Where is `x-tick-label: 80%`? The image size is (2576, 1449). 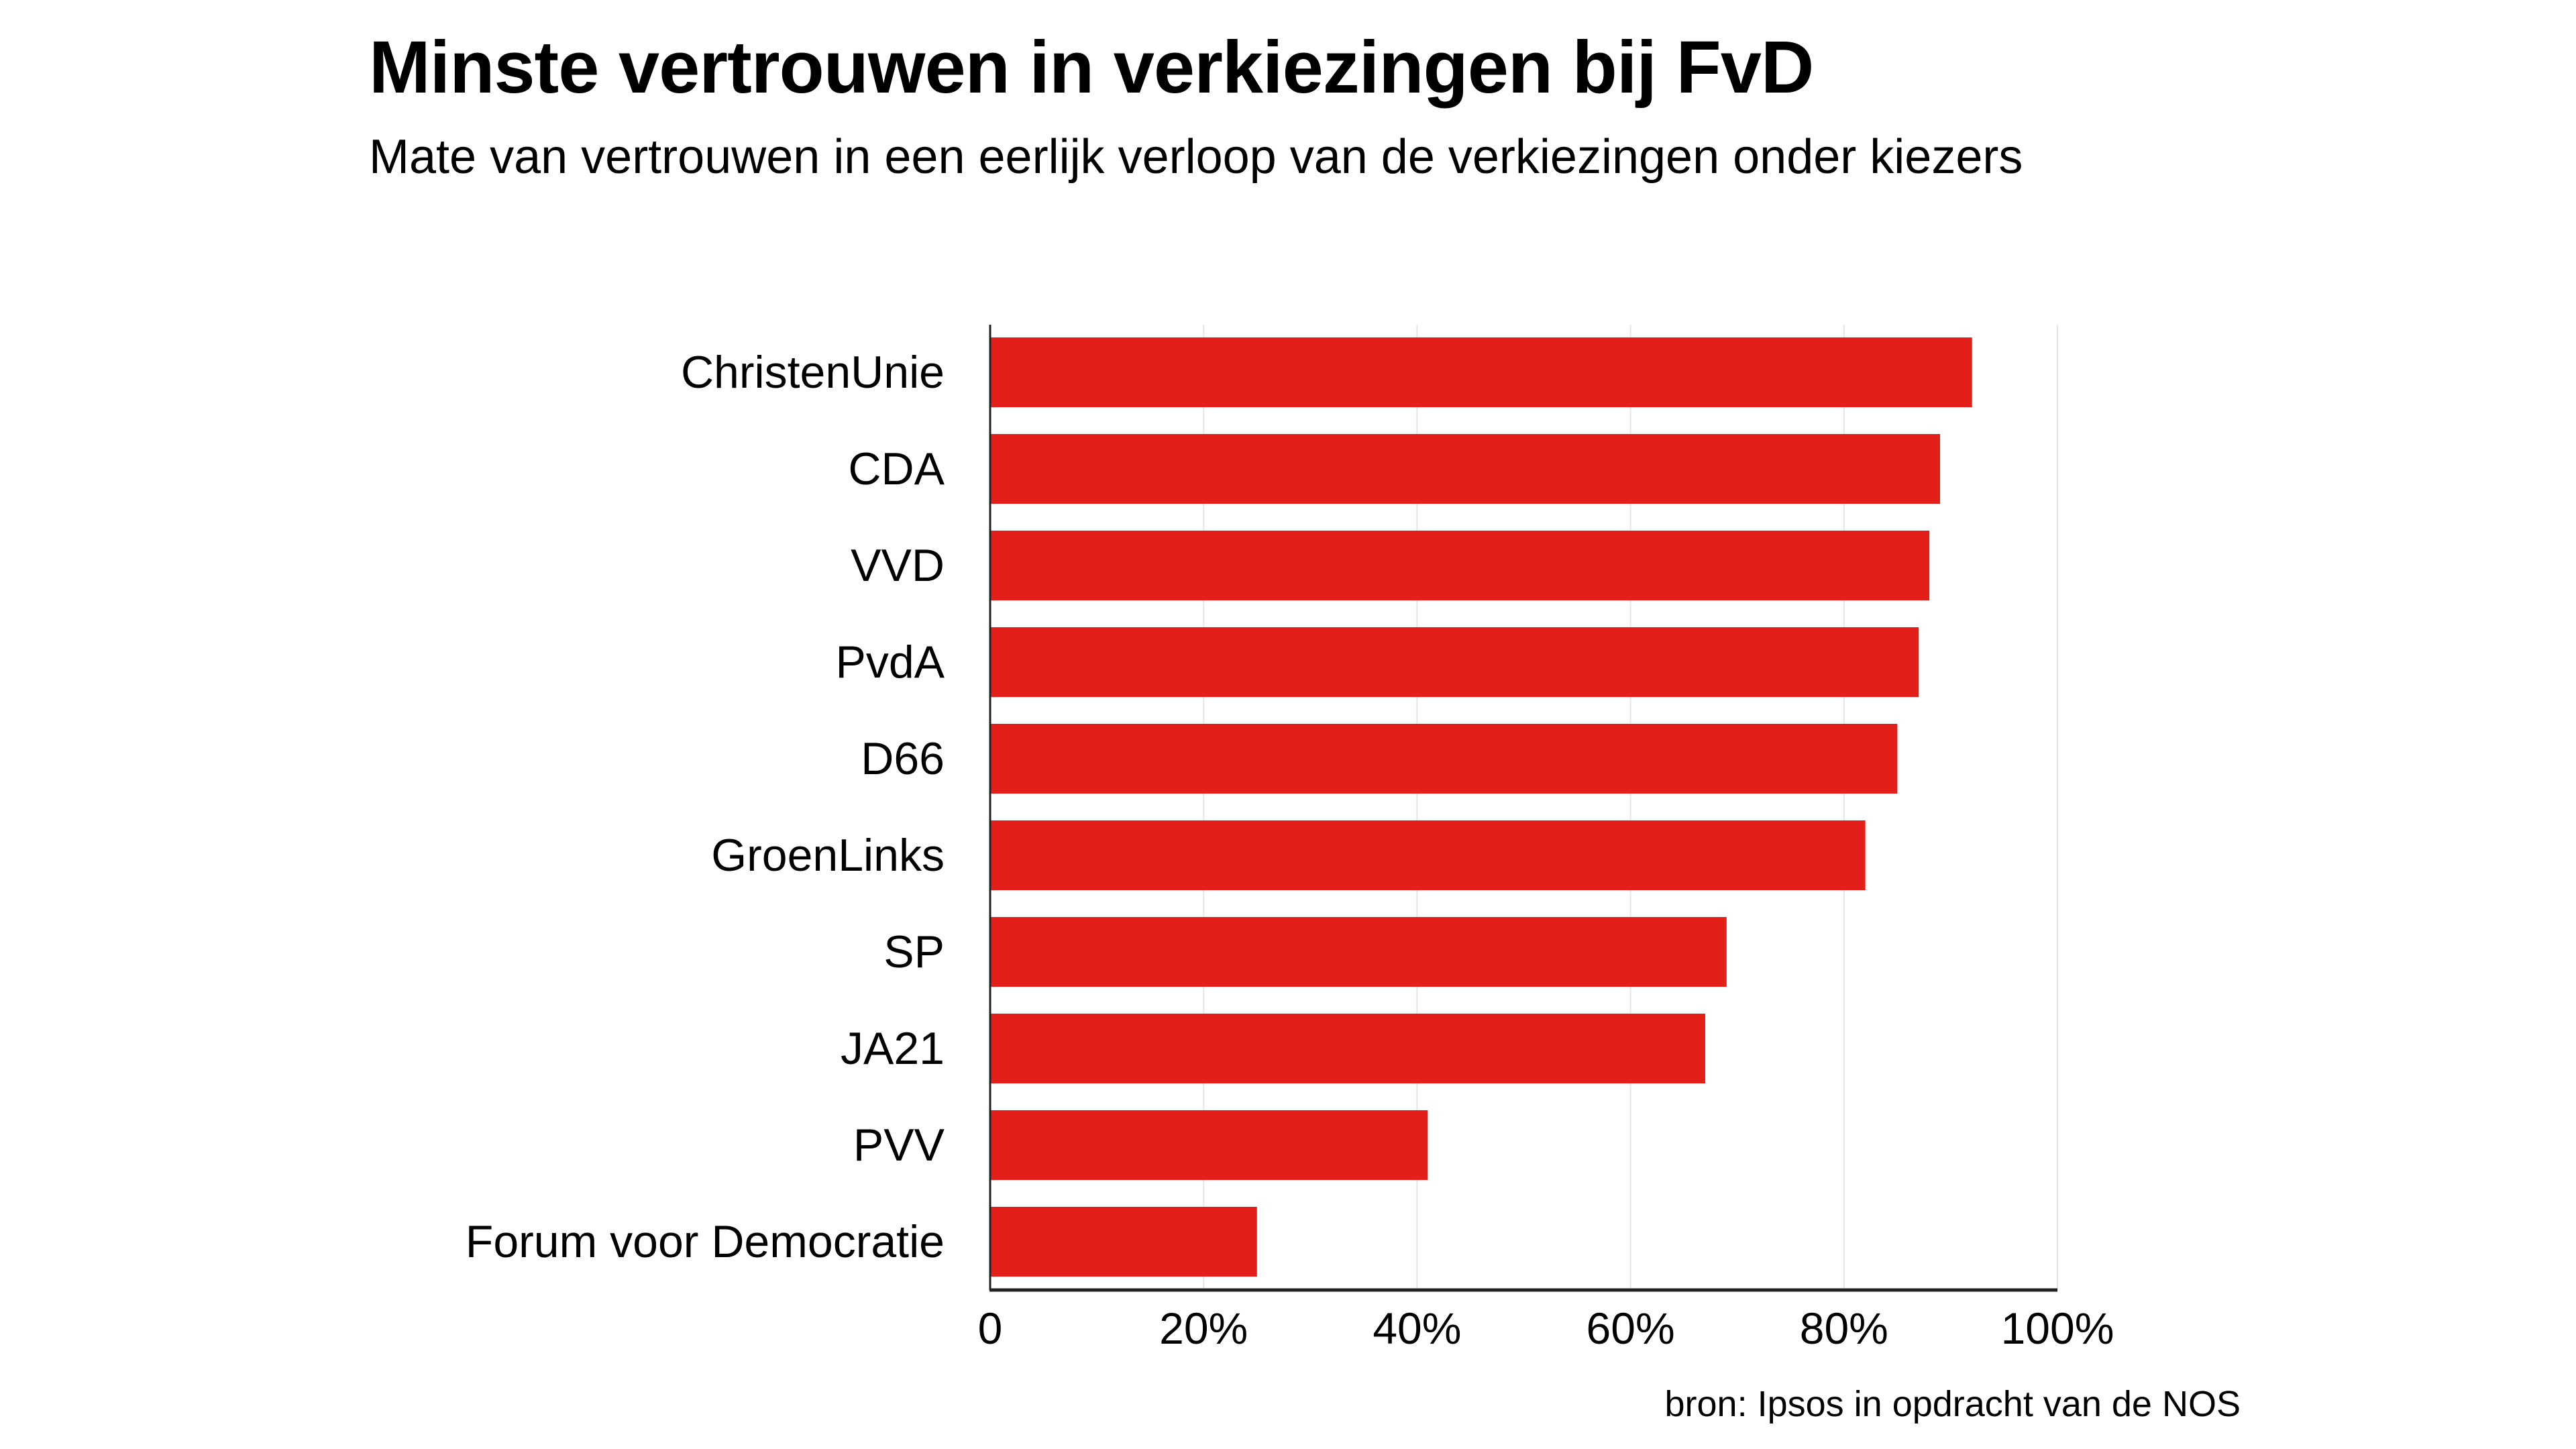 x-tick-label: 80% is located at coordinates (1844, 1328).